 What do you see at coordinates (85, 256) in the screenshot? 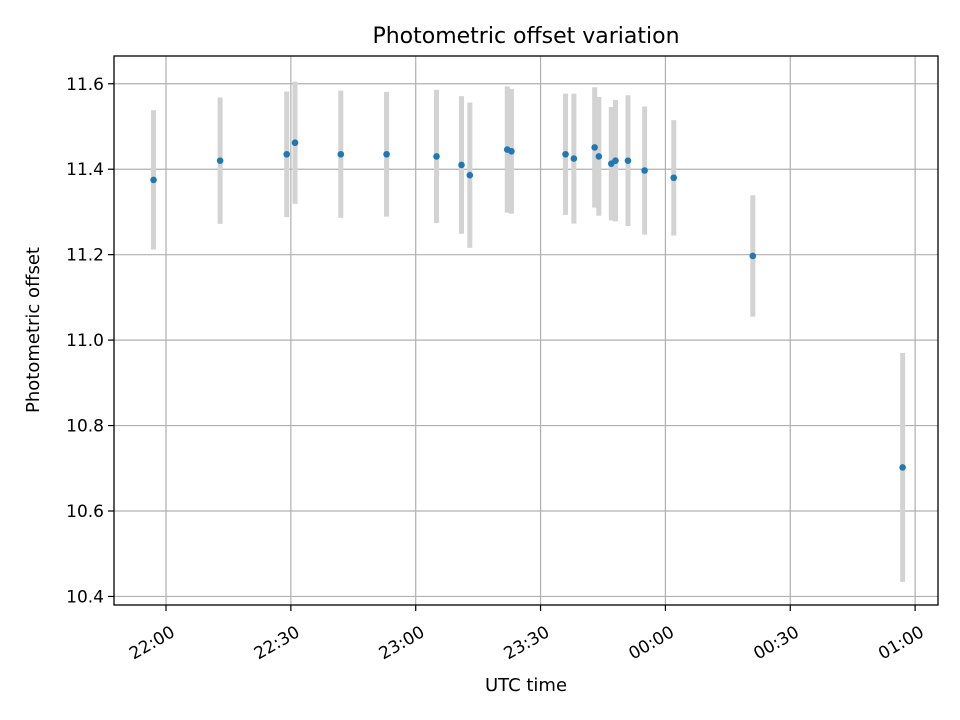
I see `y-tick-label: 11.2` at bounding box center [85, 256].